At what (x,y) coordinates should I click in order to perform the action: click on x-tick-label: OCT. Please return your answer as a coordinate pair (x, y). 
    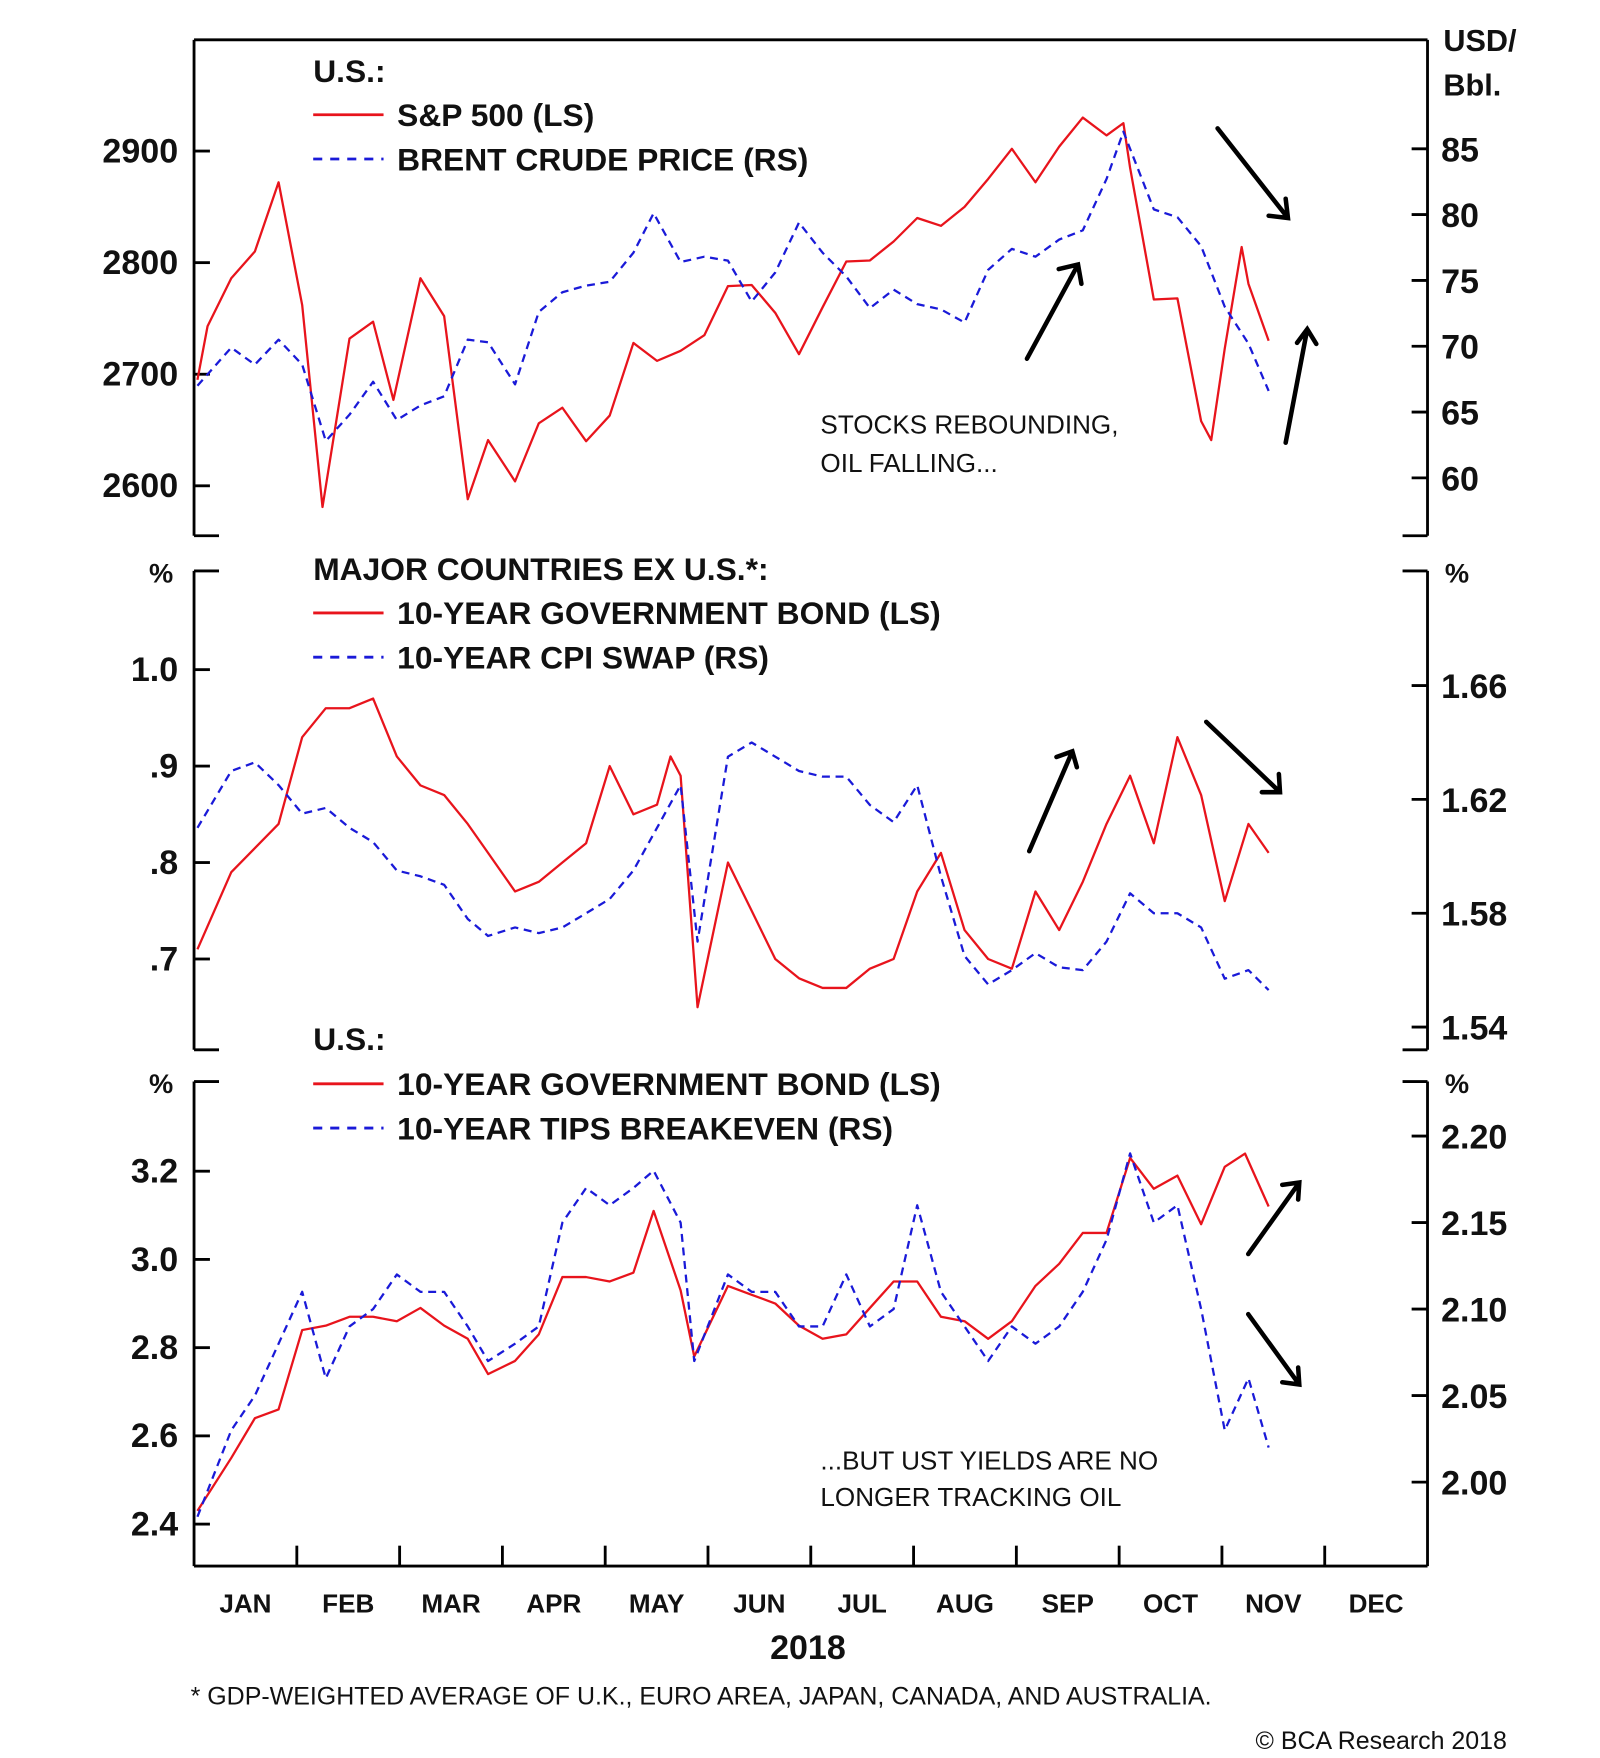
    Looking at the image, I should click on (1170, 1604).